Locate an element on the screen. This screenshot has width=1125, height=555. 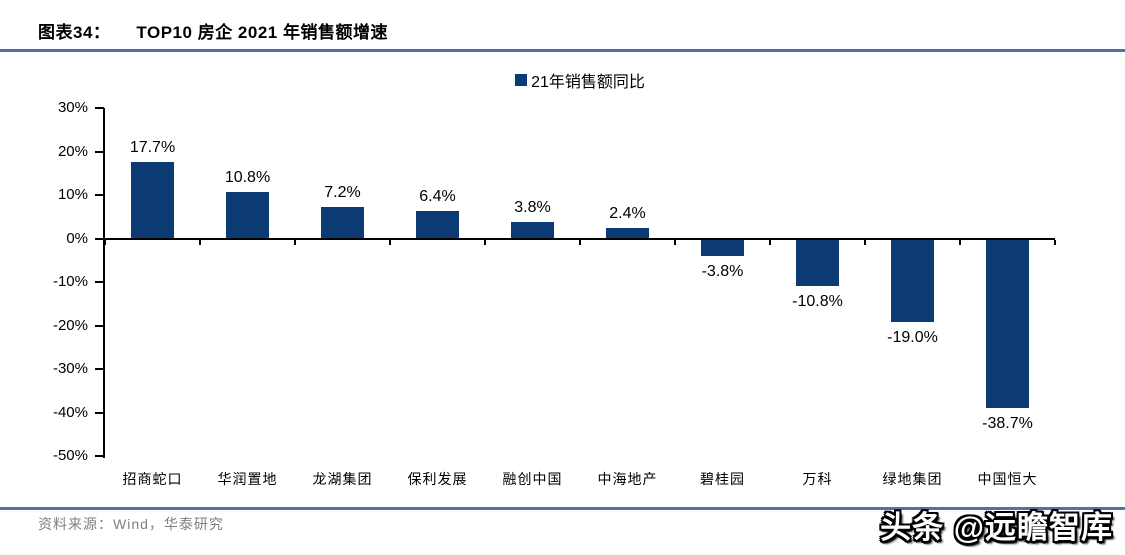
category-label: 保利发展 is located at coordinates (437, 479).